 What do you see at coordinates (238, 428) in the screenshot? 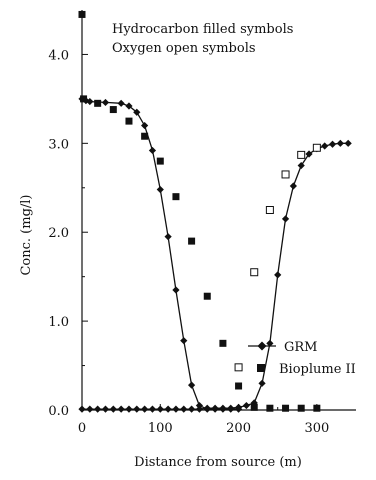
I see `x-tick-label: 200` at bounding box center [238, 428].